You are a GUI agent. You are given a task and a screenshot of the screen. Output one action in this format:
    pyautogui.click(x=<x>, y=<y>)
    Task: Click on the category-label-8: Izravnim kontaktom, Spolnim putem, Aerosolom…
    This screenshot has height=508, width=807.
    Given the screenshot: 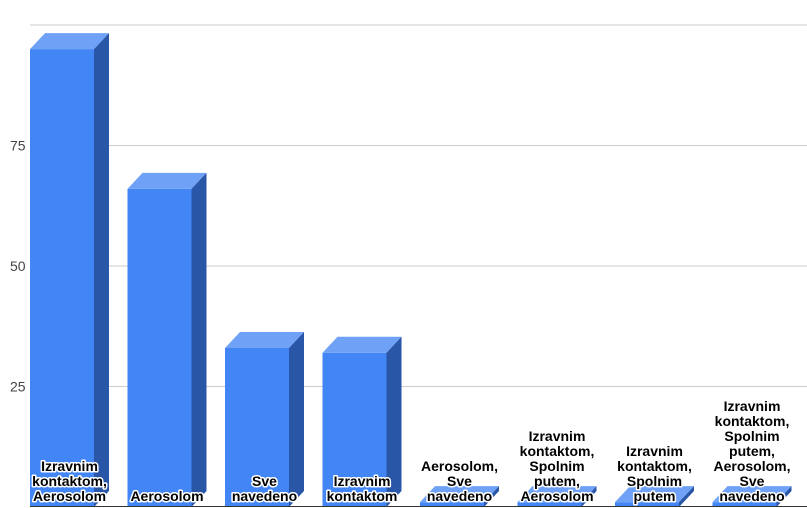 What is the action you would take?
    pyautogui.click(x=751, y=451)
    